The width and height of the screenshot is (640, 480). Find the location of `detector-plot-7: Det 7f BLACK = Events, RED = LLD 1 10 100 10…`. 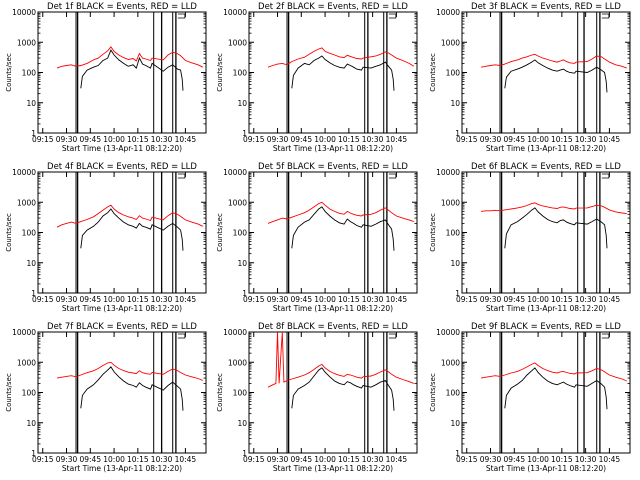

detector-plot-7: Det 7f BLACK = Events, RED = LLD 1 10 100 10… is located at coordinates (106, 397).